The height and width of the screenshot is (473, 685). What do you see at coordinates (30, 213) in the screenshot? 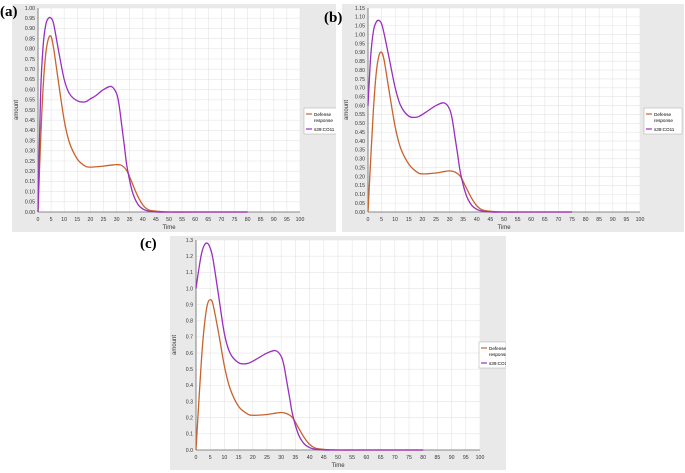
I see `y-tick-label: 0.00` at bounding box center [30, 213].